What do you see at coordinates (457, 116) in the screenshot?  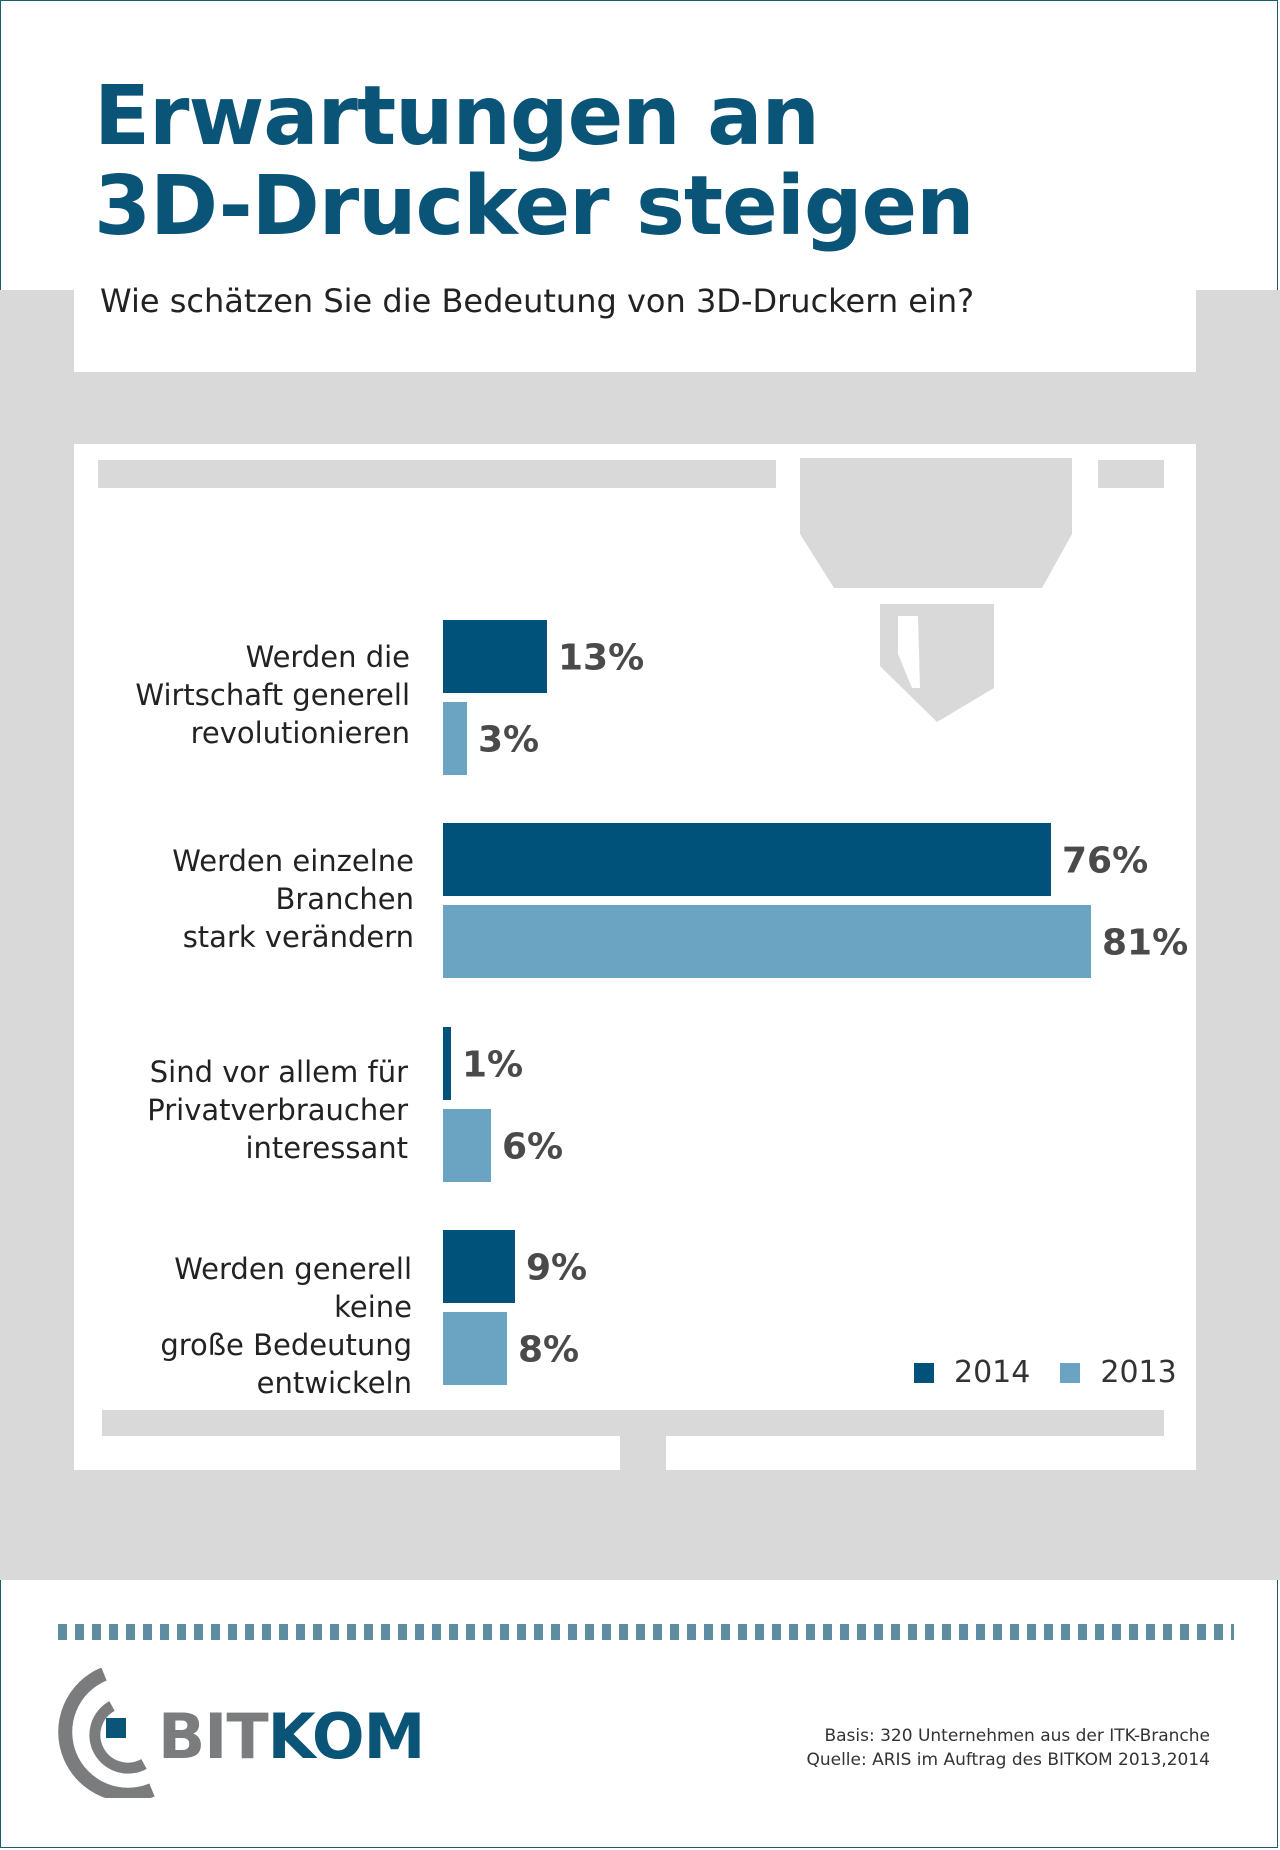 I see `title-line-1: Erwartungen an` at bounding box center [457, 116].